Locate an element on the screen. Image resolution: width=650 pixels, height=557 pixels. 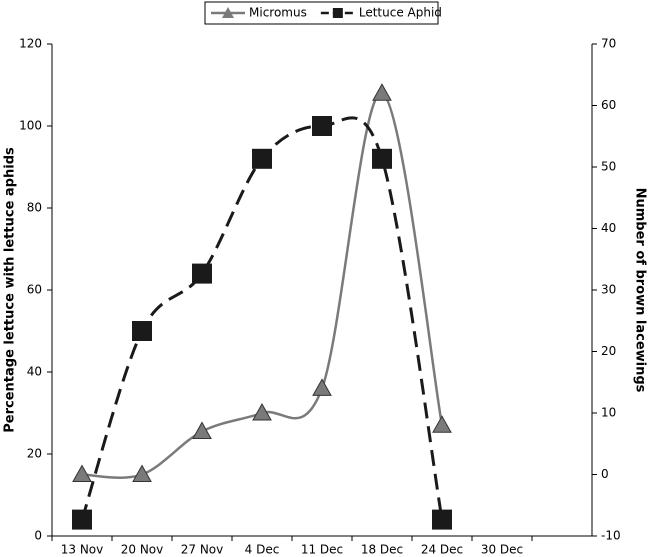
y-tick-label: 60 is located at coordinates (34, 290).